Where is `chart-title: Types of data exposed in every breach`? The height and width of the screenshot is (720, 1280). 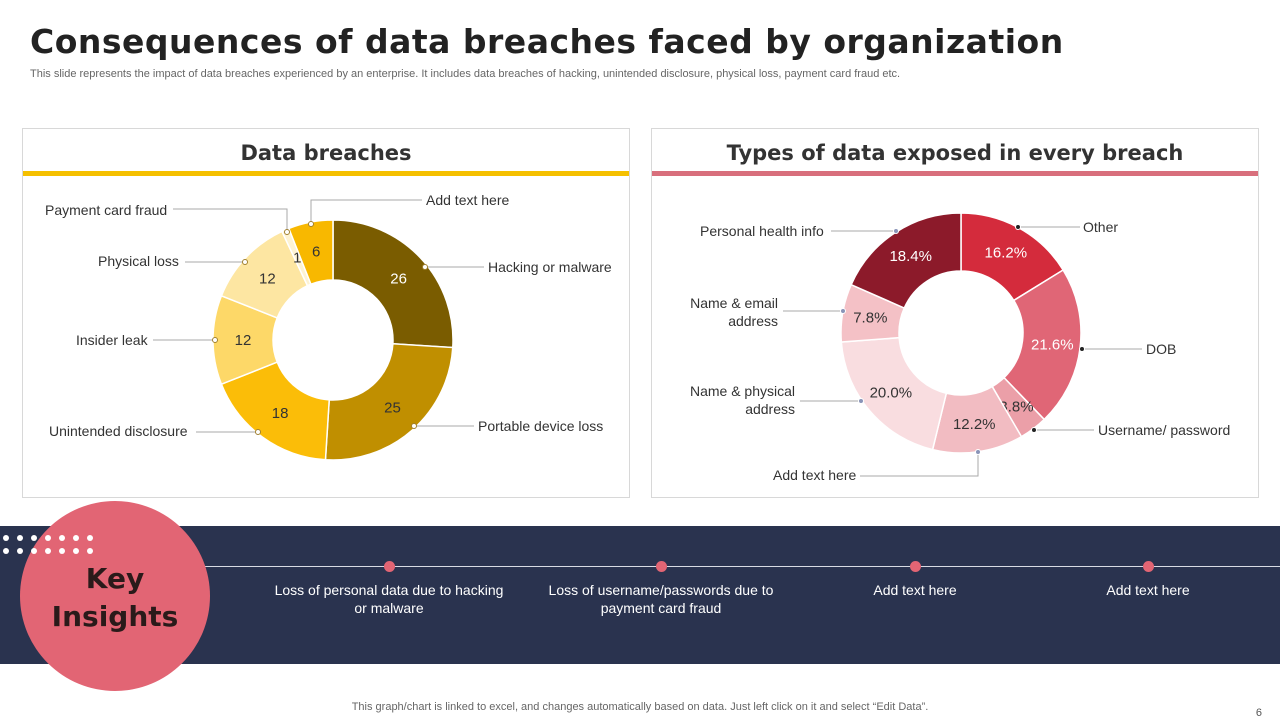
chart-title: Types of data exposed in every breach is located at coordinates (955, 153).